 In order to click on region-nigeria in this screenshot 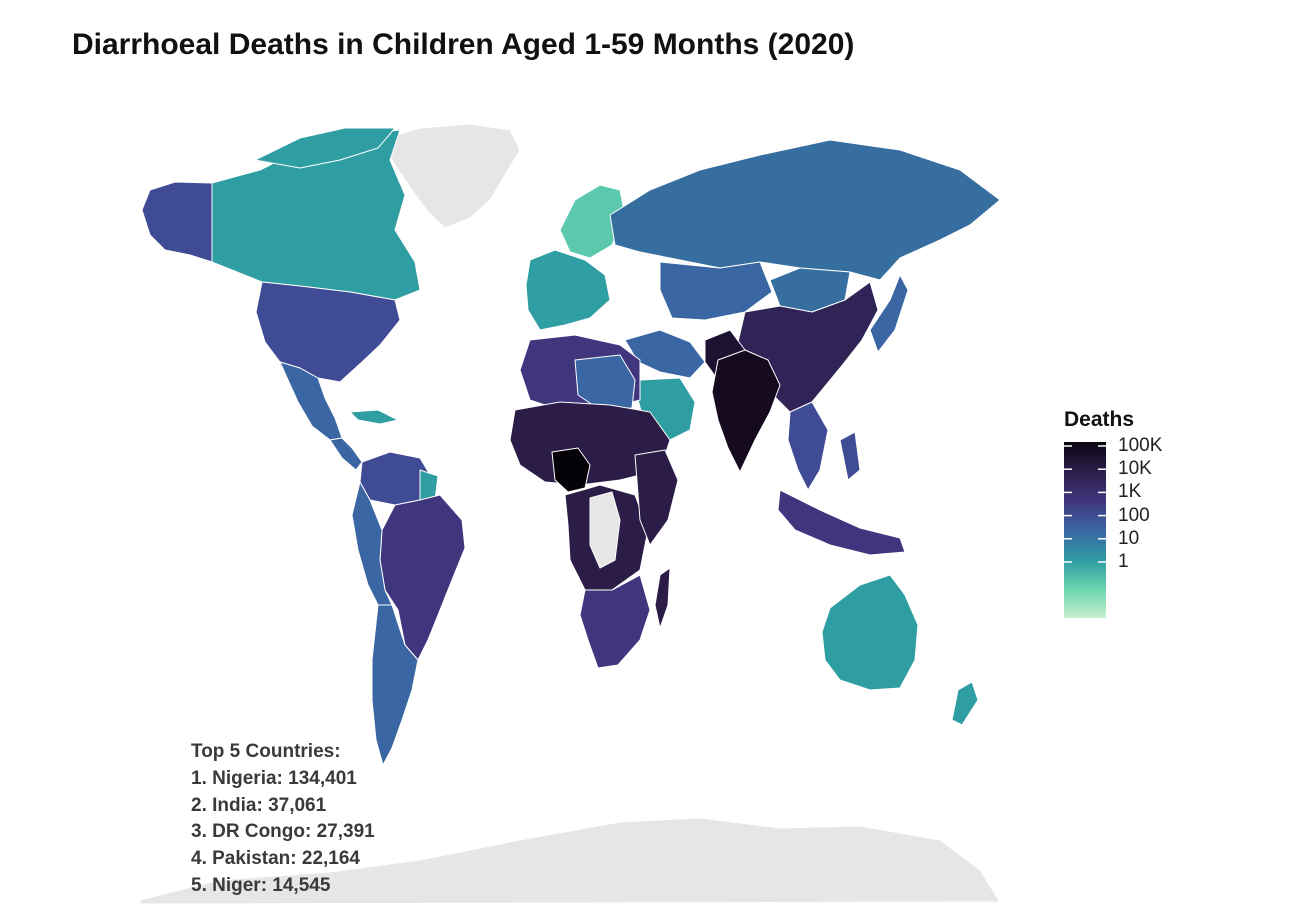, I will do `click(571, 470)`.